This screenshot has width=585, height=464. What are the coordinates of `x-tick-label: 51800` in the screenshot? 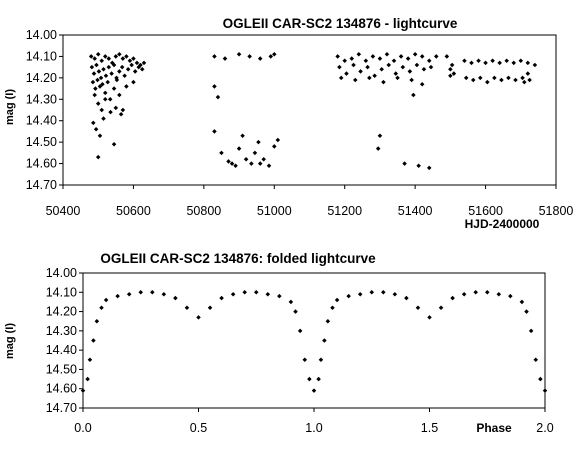 It's located at (556, 211).